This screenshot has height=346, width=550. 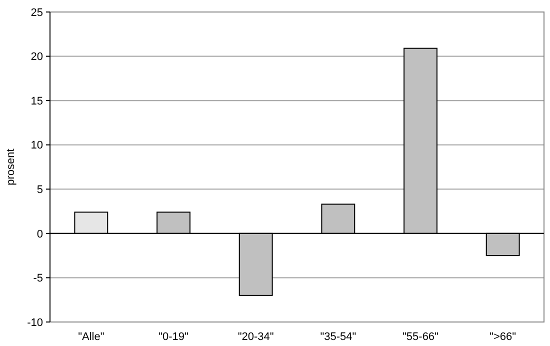 I want to click on y-tick-label: 5, so click(x=39, y=190).